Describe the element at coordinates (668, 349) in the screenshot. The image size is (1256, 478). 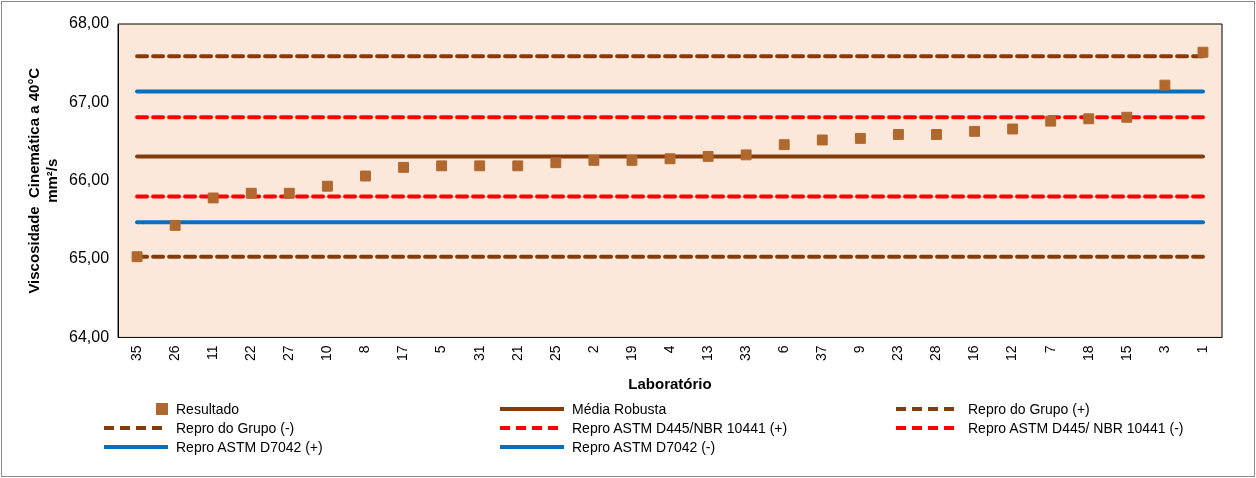
I see `x-tick-label: 4` at that location.